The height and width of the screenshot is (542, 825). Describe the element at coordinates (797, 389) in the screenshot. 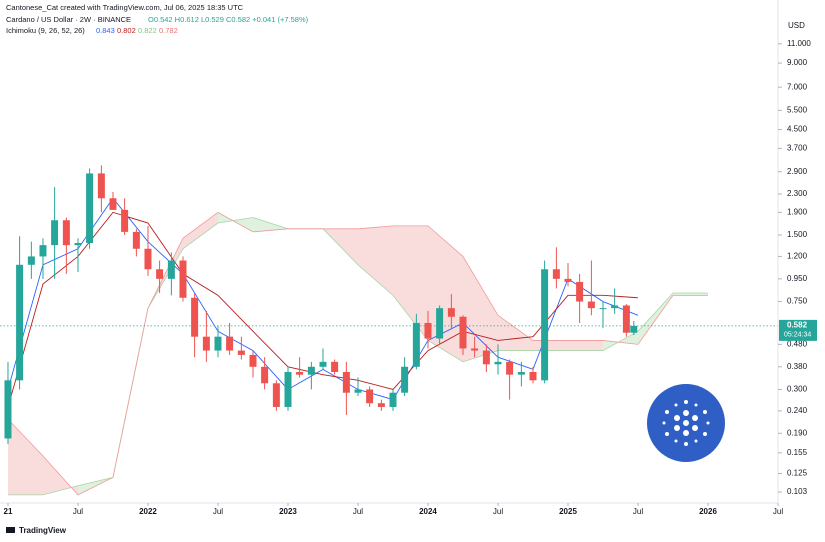

I see `y-tick-label: 0.300` at that location.